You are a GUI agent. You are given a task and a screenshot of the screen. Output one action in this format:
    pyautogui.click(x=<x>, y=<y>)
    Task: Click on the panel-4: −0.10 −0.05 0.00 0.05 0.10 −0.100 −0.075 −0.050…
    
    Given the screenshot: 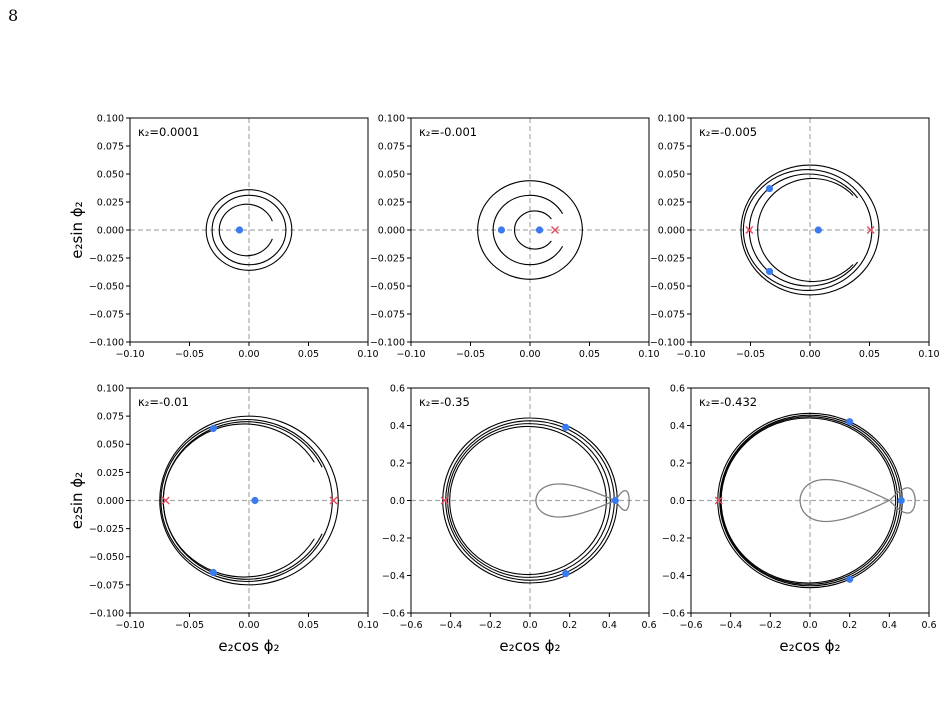 What is the action you would take?
    pyautogui.click(x=234, y=507)
    